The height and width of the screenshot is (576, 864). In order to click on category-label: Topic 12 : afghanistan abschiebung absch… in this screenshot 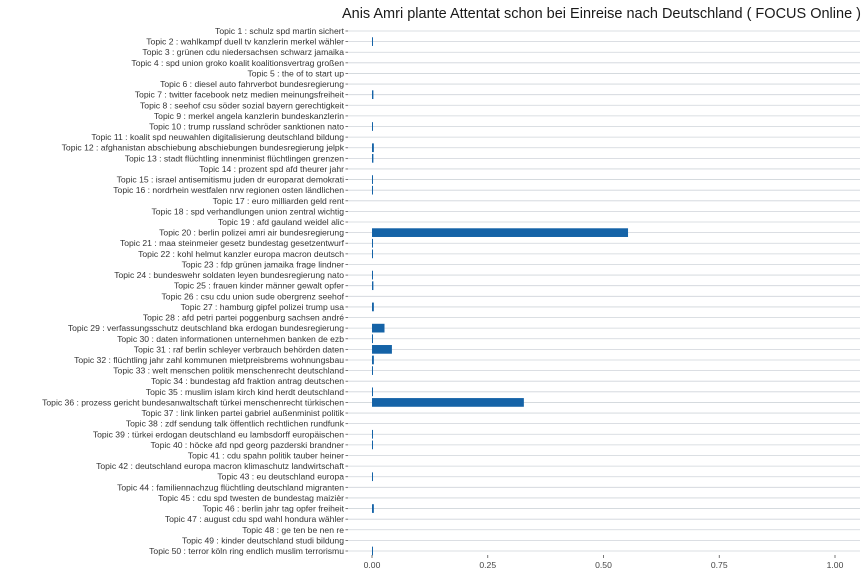, I will do `click(203, 148)`.